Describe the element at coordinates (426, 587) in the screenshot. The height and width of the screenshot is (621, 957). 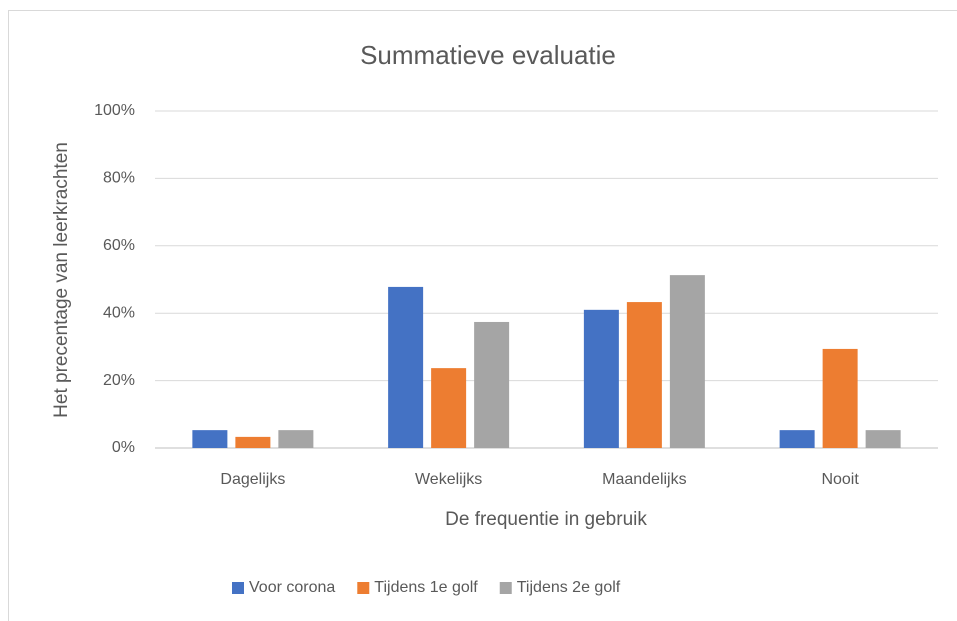
I see `legend-label: Tijdens 1e golf` at that location.